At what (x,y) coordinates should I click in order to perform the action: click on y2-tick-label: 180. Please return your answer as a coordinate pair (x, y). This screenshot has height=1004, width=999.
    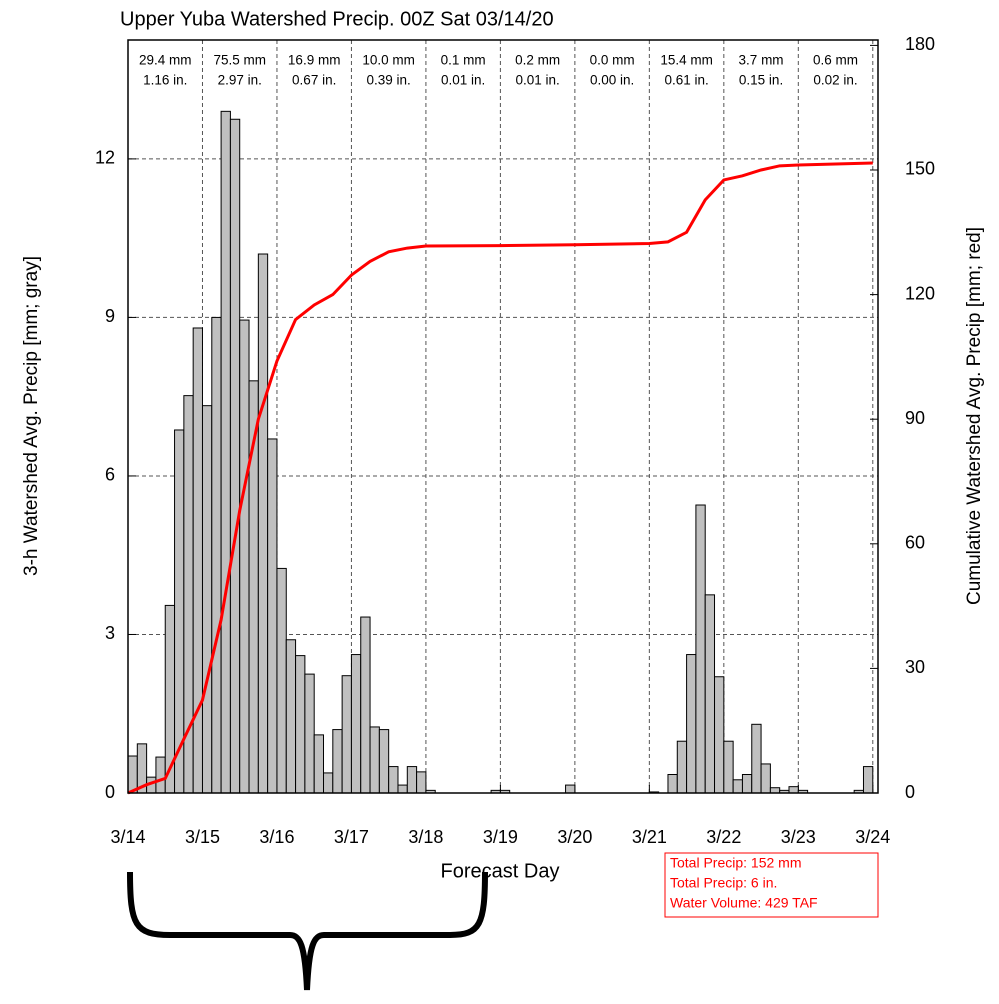
    Looking at the image, I should click on (920, 44).